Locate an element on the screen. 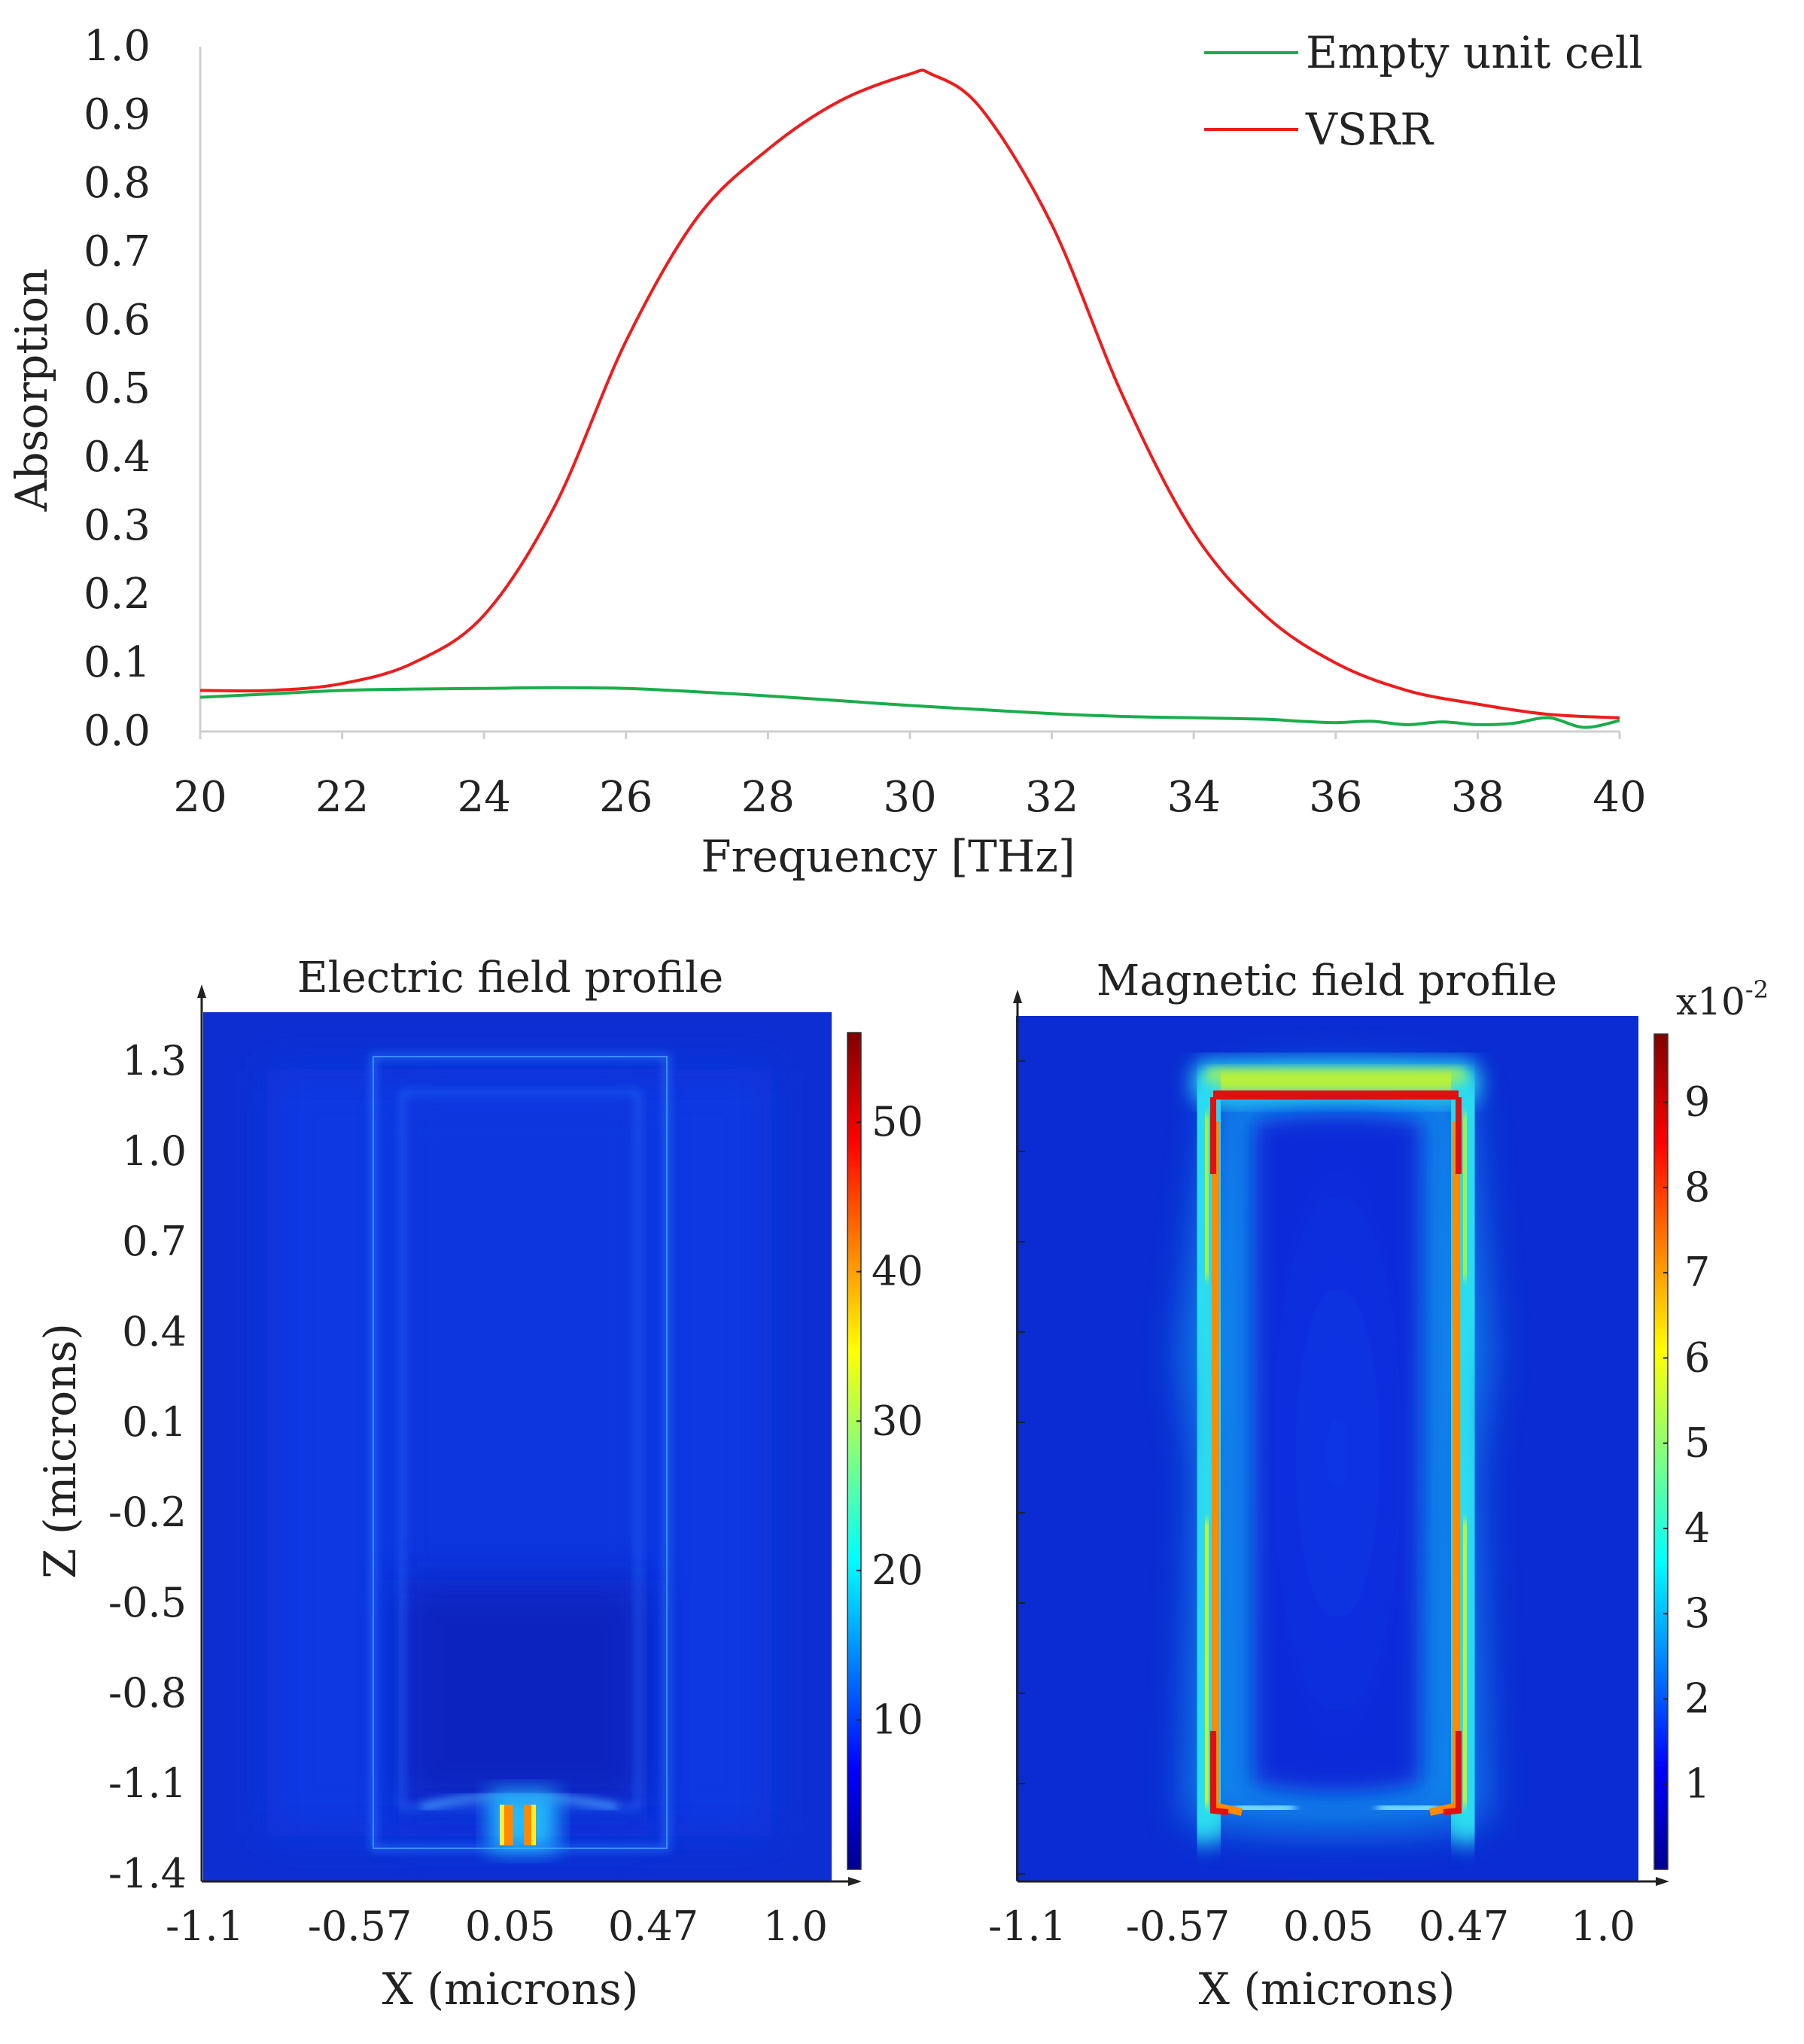 This screenshot has height=2044, width=1804. magnetic-colorbar-label: 5 is located at coordinates (1697, 1443).